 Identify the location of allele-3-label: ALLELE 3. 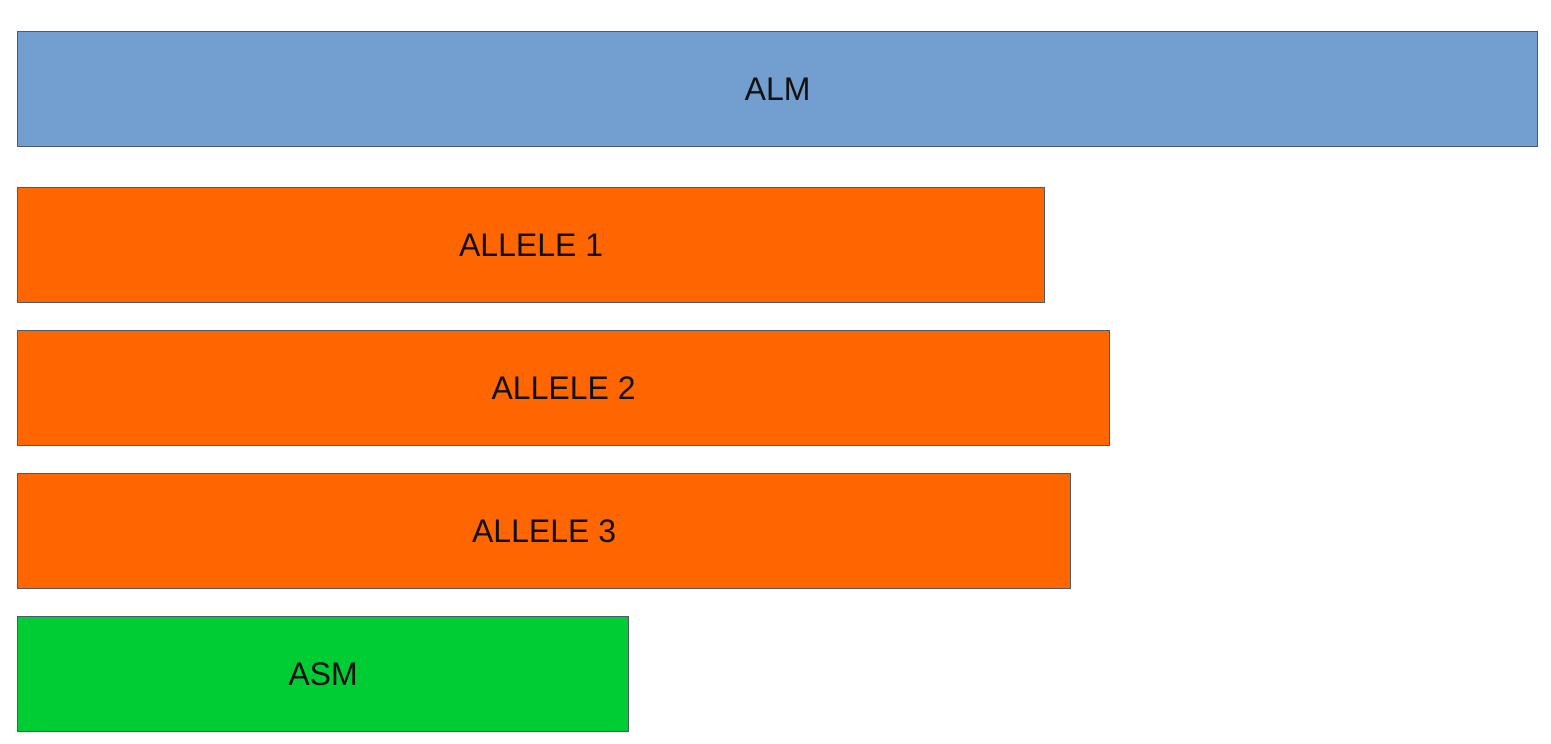
(544, 530).